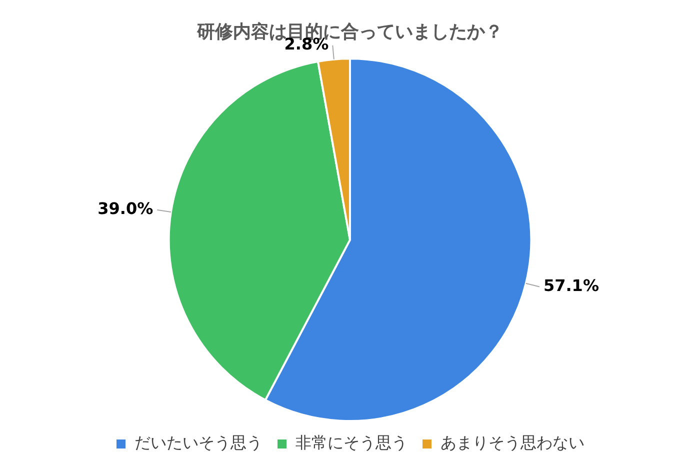  I want to click on data-label: 57.1%, so click(571, 285).